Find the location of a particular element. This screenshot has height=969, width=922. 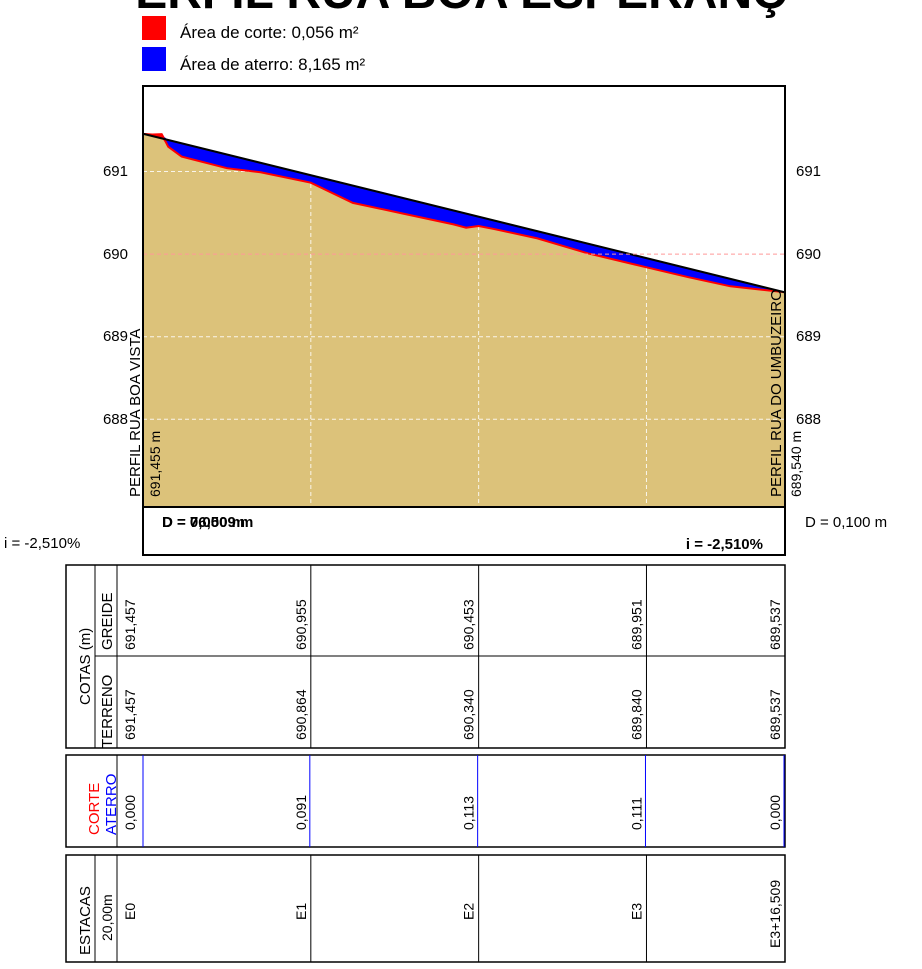

slope-outside: i = -2,510% is located at coordinates (42, 543).